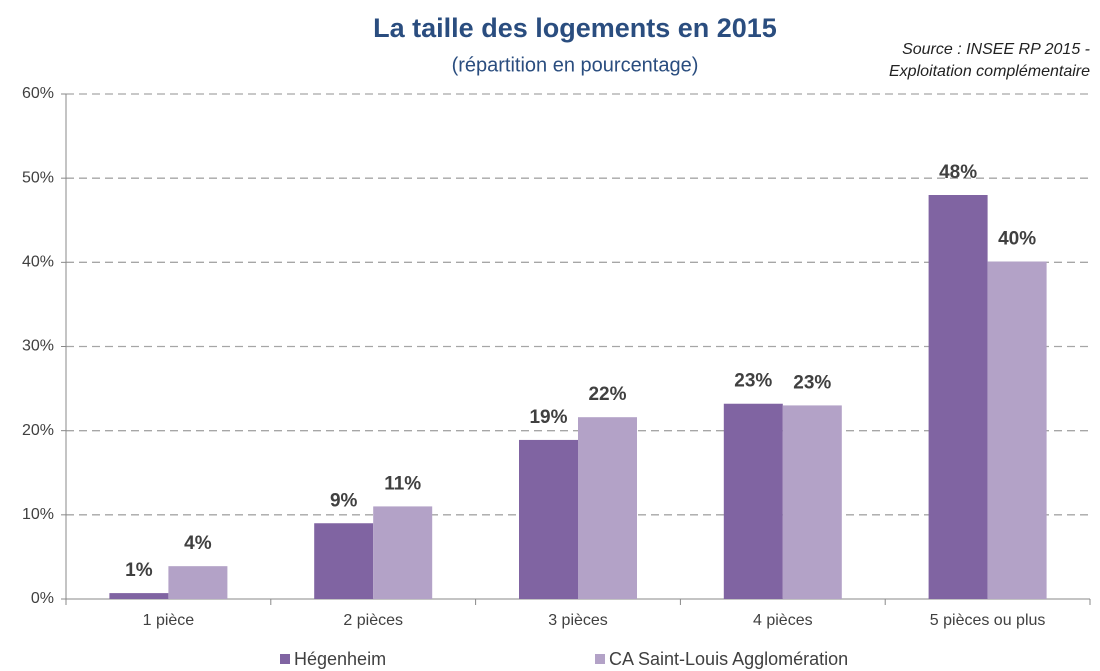 The height and width of the screenshot is (671, 1100). Describe the element at coordinates (373, 620) in the screenshot. I see `x-tick-label: 2 pièces` at that location.